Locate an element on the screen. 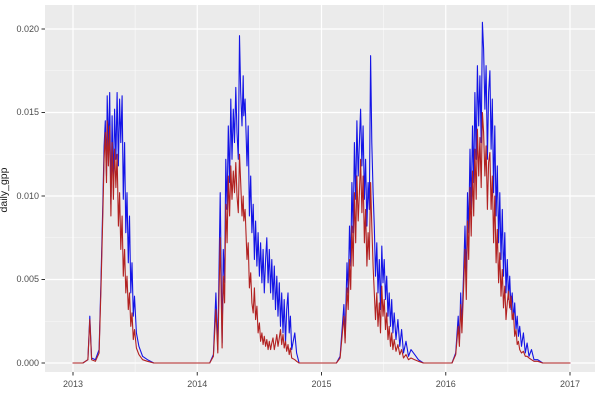 This screenshot has height=400, width=600. y-tick-label: 0.005 is located at coordinates (27, 279).